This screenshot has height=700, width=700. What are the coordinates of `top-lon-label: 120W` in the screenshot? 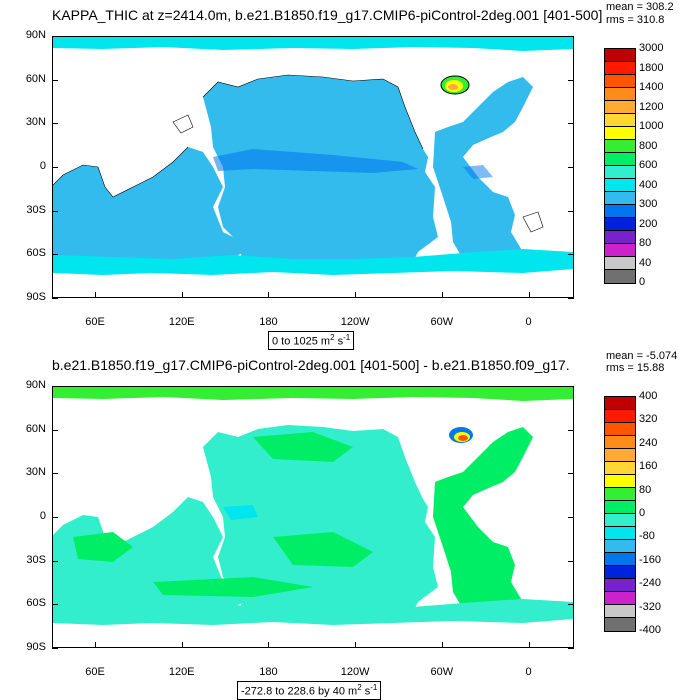 It's located at (355, 322).